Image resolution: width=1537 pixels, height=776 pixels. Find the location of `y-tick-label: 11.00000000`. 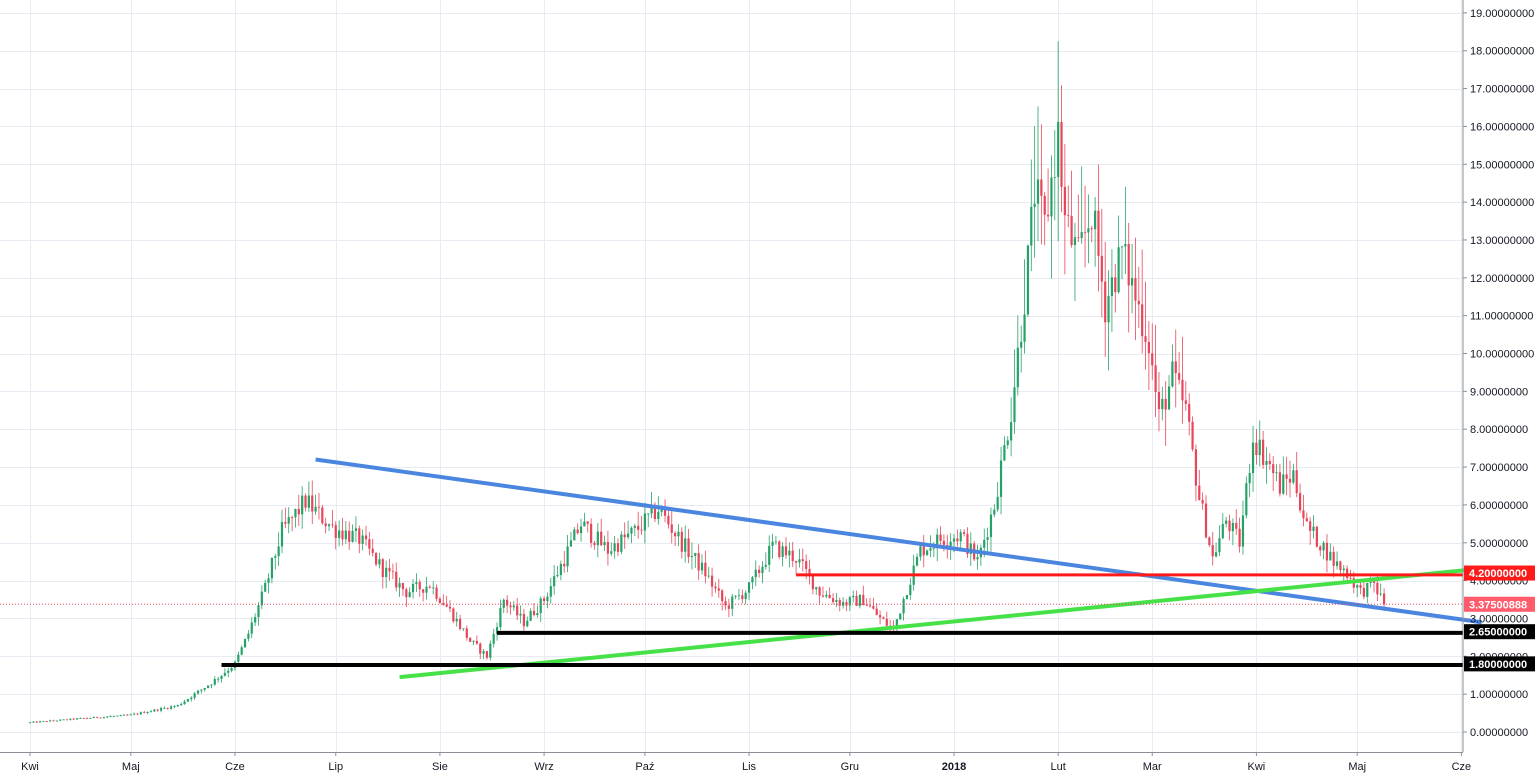

y-tick-label: 11.00000000 is located at coordinates (1501, 317).